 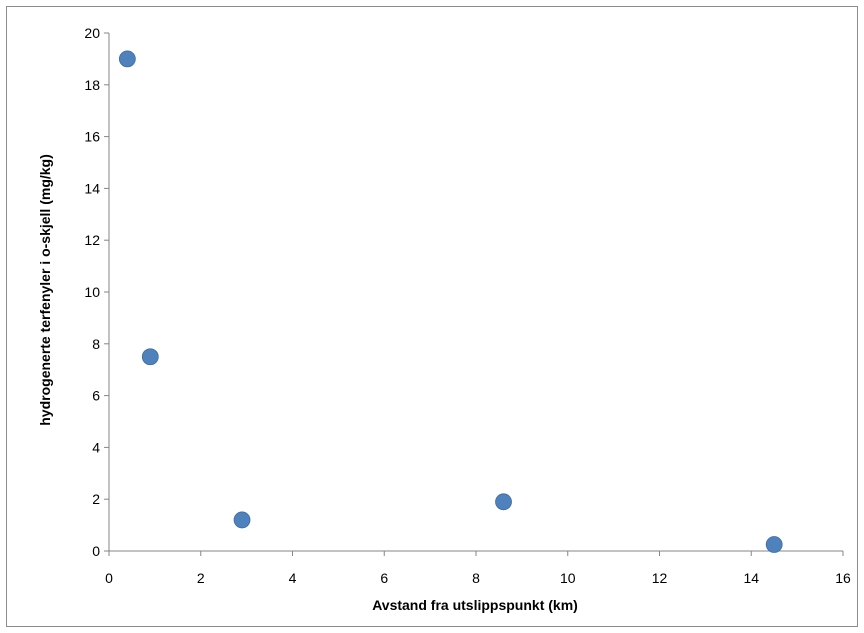 What do you see at coordinates (293, 578) in the screenshot?
I see `x-tick-label: 4` at bounding box center [293, 578].